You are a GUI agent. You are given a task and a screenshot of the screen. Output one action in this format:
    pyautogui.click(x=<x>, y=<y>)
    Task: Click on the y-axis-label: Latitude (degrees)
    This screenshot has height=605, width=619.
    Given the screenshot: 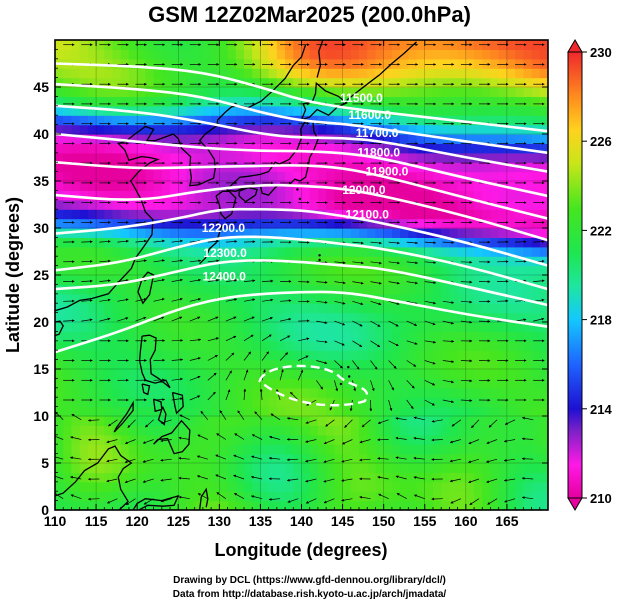 What is the action you would take?
    pyautogui.click(x=13, y=275)
    